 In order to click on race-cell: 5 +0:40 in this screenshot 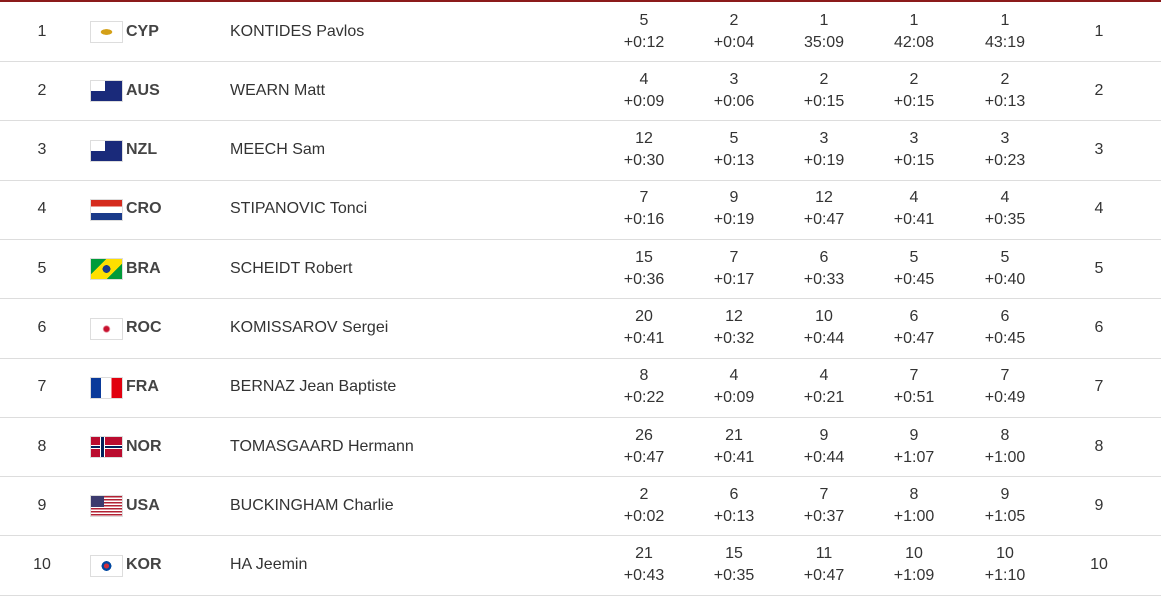, I will do `click(1005, 268)`.